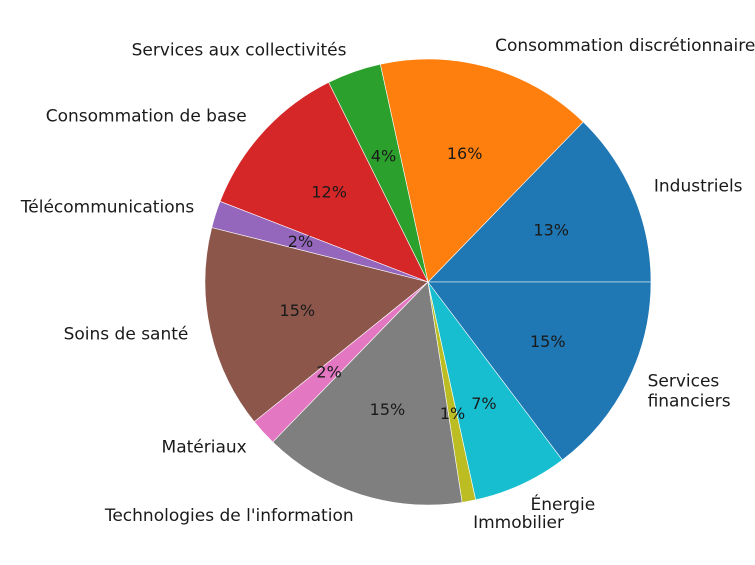 This screenshot has width=755, height=565. What do you see at coordinates (126, 334) in the screenshot?
I see `label-soins-de-sante: Soins de santé` at bounding box center [126, 334].